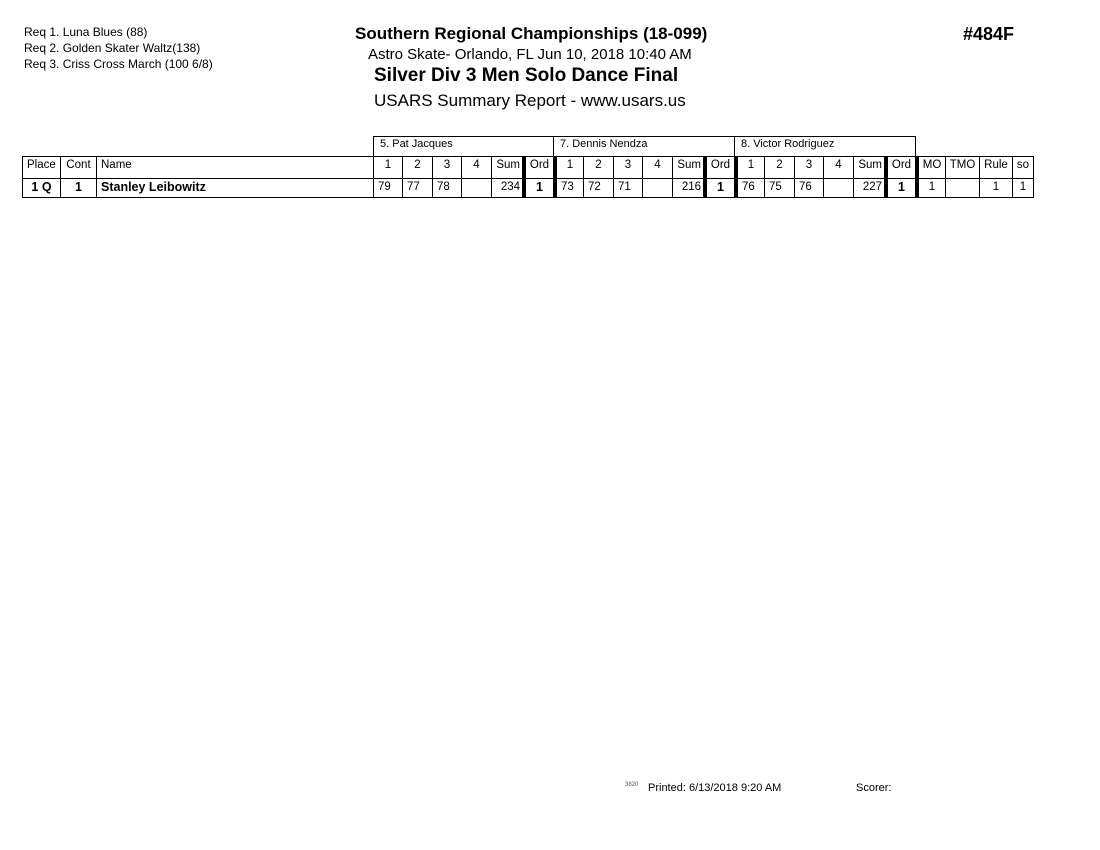  Describe the element at coordinates (78, 167) in the screenshot. I see `header-cont: Cont` at that location.